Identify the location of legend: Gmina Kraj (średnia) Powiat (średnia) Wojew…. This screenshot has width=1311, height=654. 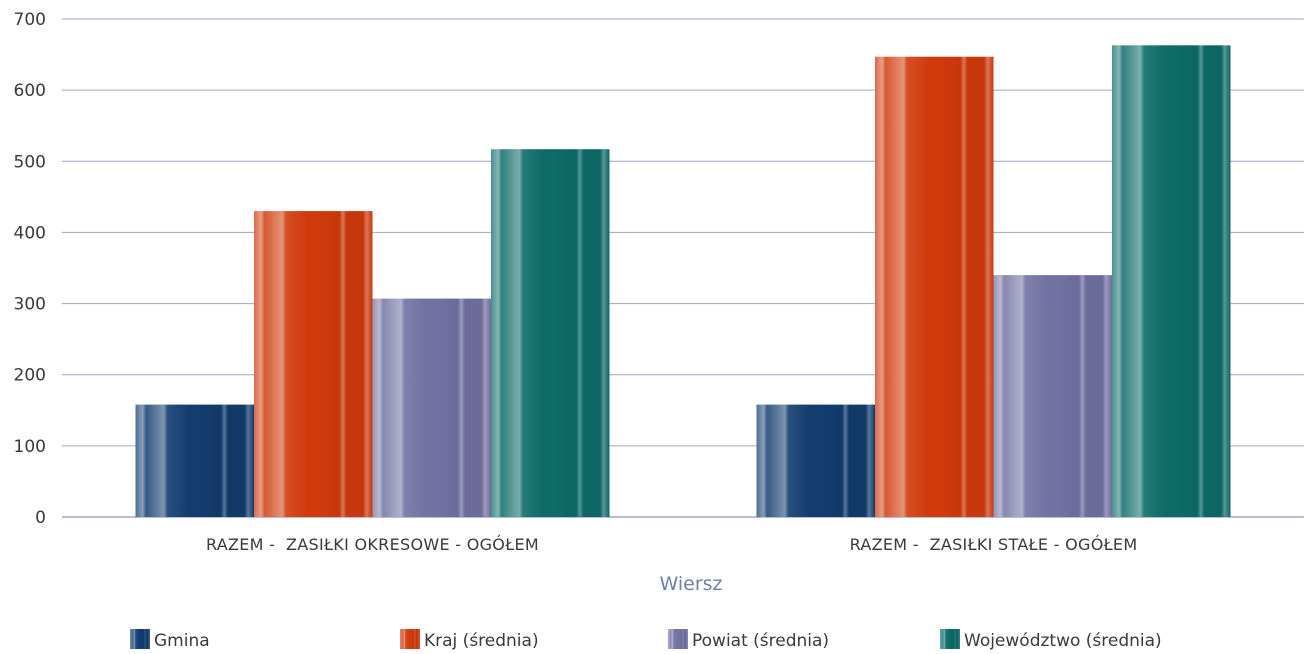
(646, 640).